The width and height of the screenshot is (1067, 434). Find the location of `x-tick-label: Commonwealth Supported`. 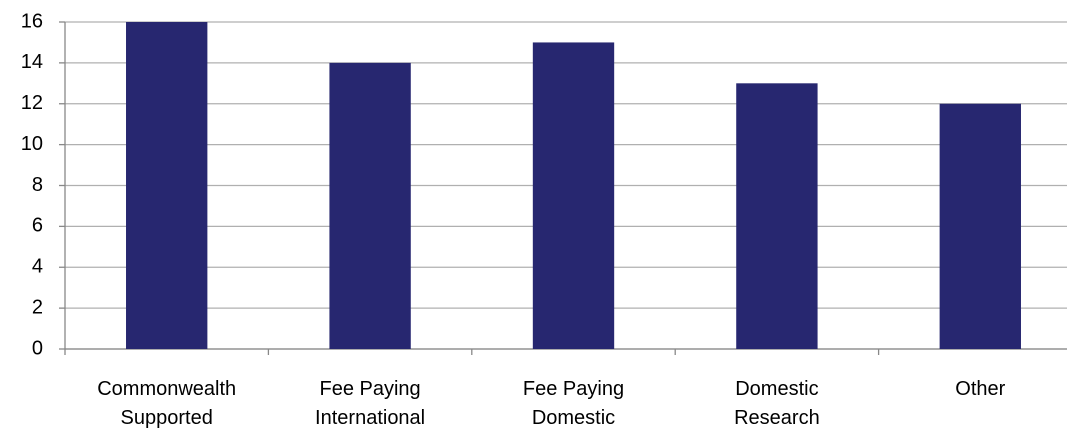

x-tick-label: Commonwealth Supported is located at coordinates (166, 403).